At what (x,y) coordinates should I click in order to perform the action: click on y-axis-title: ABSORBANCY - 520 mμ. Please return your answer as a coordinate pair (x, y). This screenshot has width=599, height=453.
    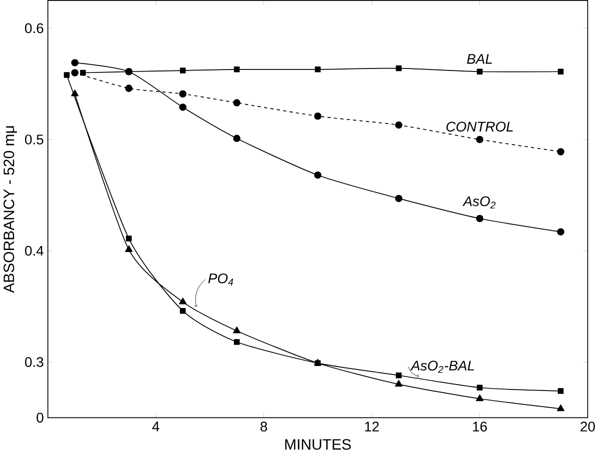
    Looking at the image, I should click on (10, 209).